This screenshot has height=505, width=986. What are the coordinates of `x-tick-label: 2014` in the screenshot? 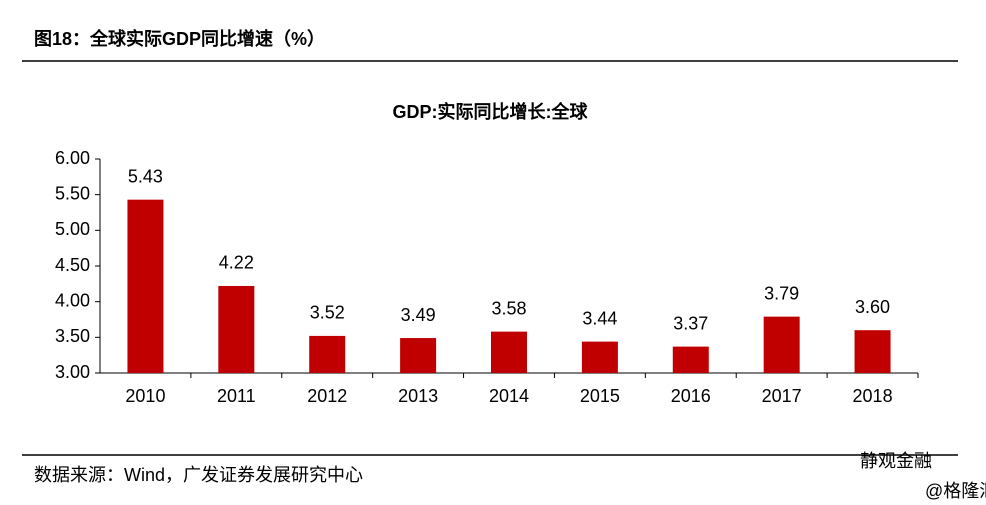 It's located at (509, 396).